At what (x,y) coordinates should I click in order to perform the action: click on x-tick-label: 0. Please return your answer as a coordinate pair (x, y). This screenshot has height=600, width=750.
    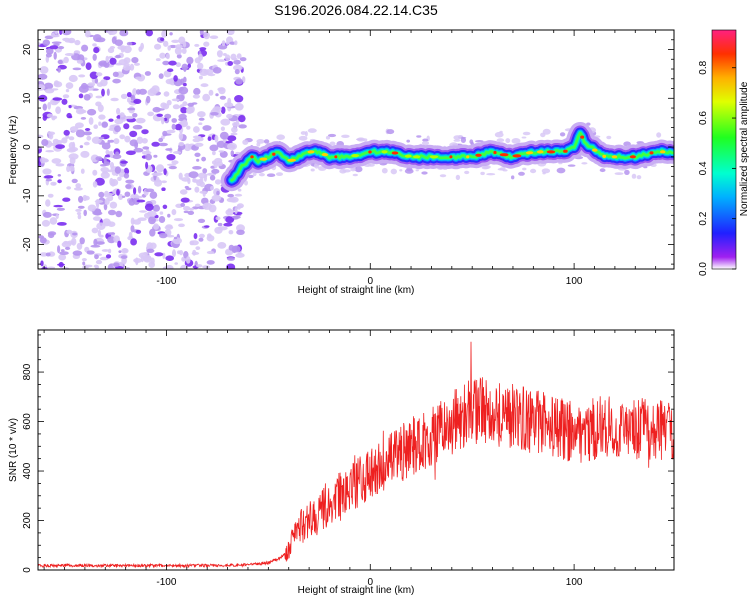
    Looking at the image, I should click on (370, 582).